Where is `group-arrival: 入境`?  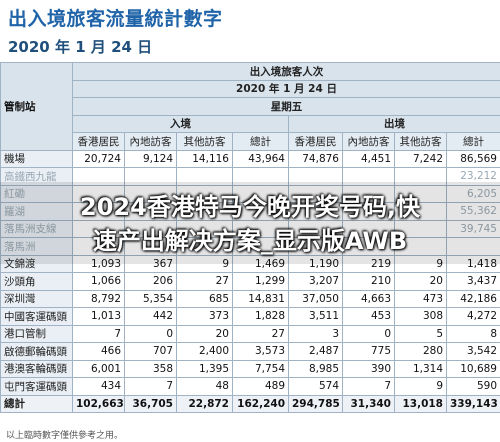
group-arrival: 入境 is located at coordinates (180, 123).